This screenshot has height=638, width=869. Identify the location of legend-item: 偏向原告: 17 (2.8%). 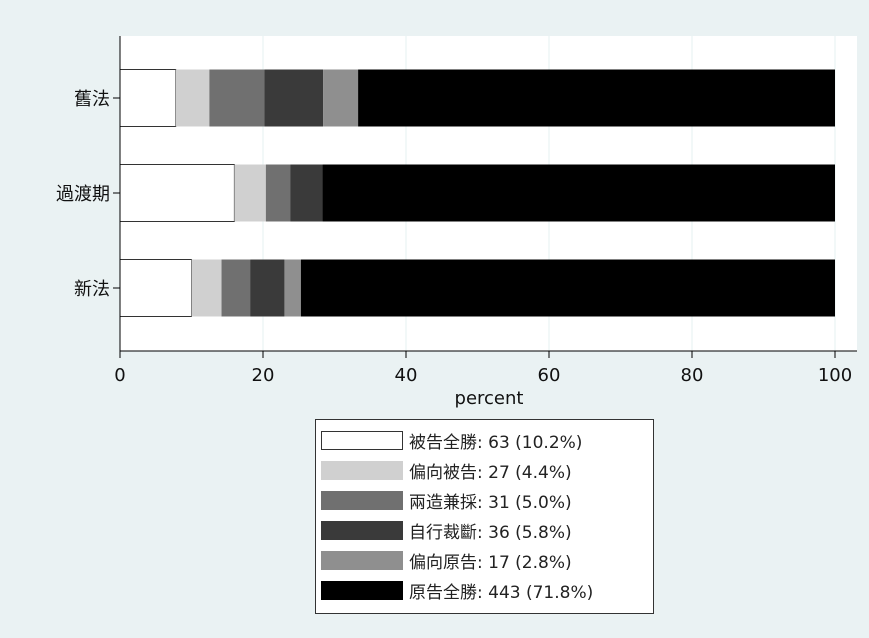
(446, 560).